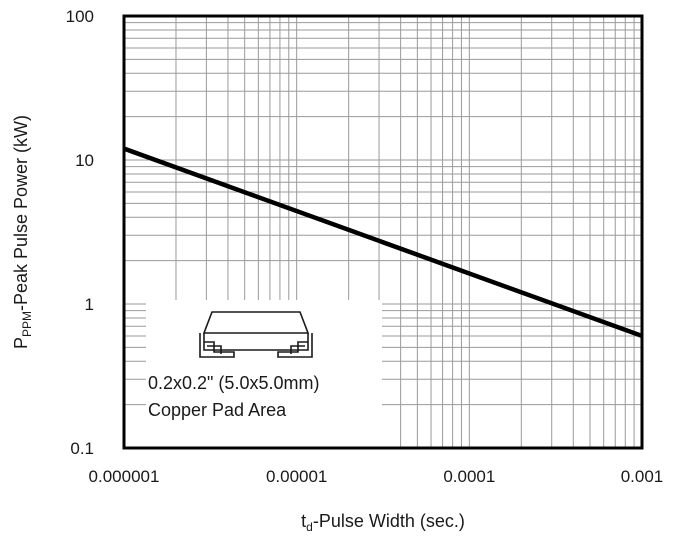  What do you see at coordinates (383, 522) in the screenshot?
I see `x-axis-label: td-Pulse Width (sec.)` at bounding box center [383, 522].